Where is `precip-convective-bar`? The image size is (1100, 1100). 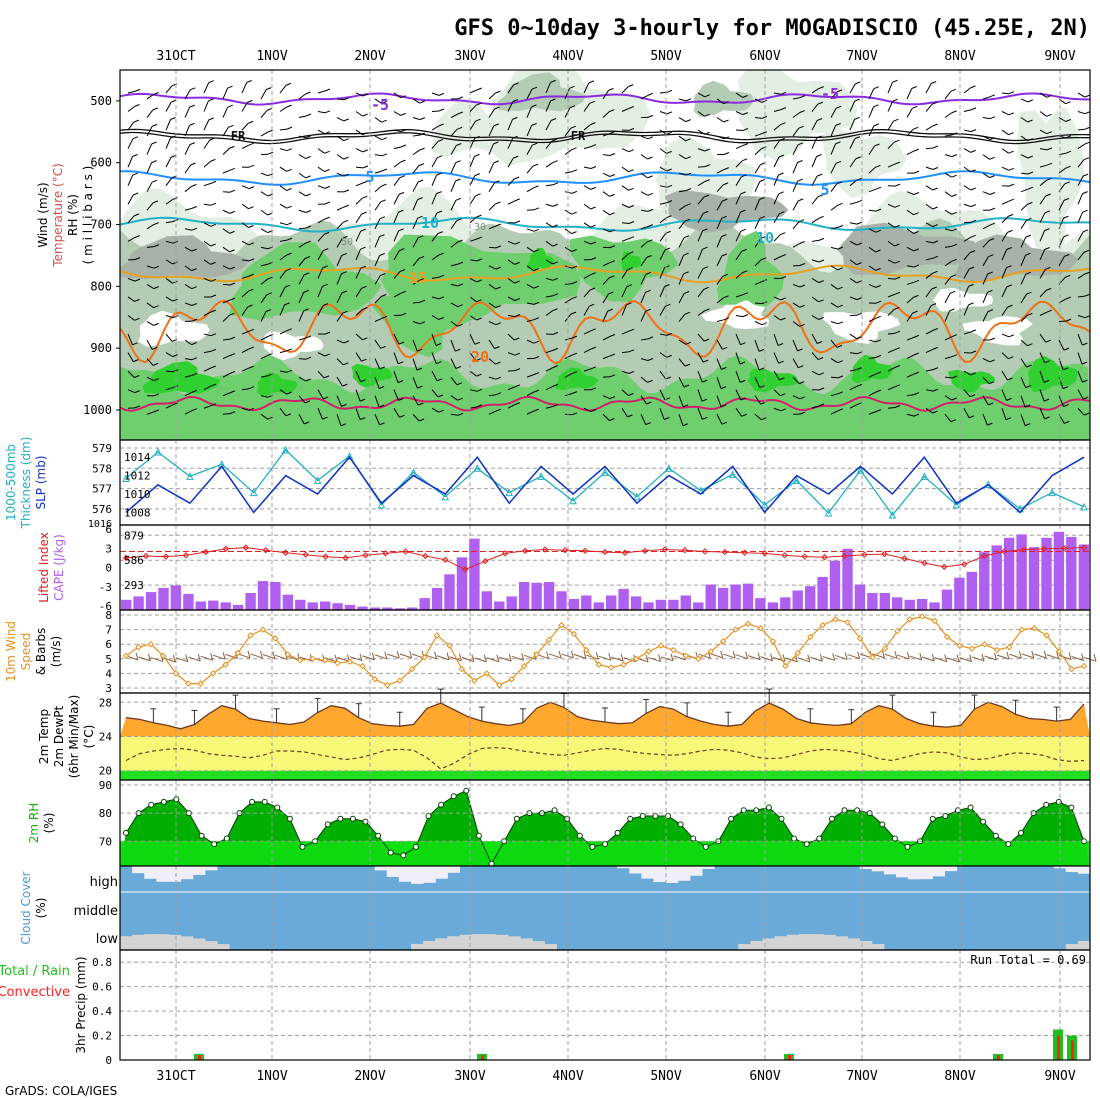
precip-convective-bar is located at coordinates (998, 1057).